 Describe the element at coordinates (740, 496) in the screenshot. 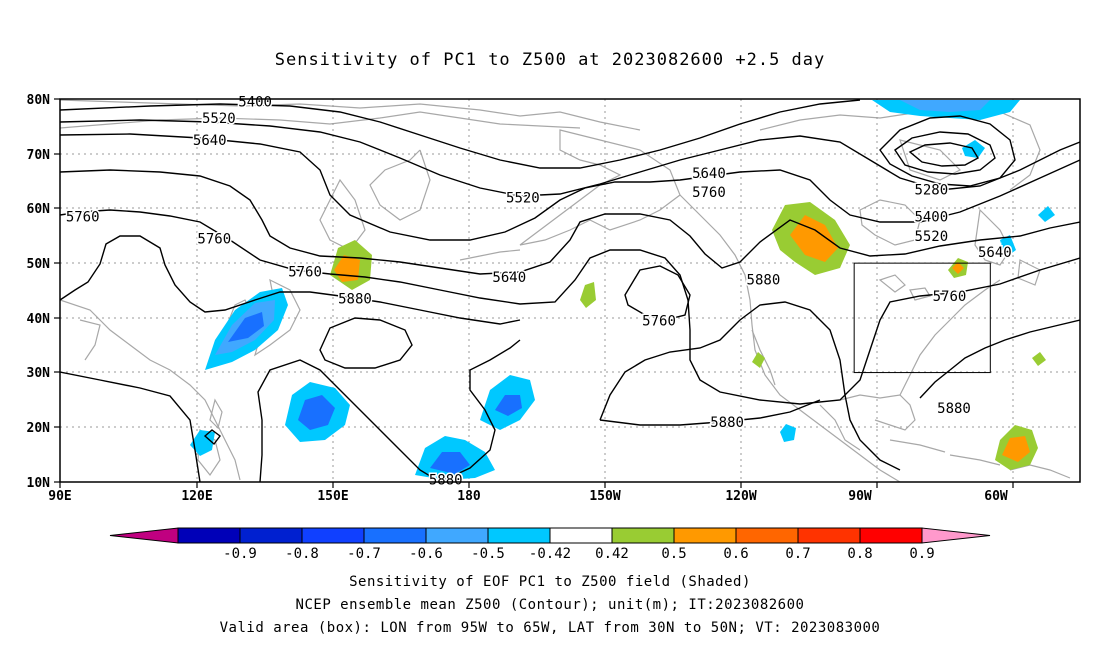

I see `lon-label: 120W` at that location.